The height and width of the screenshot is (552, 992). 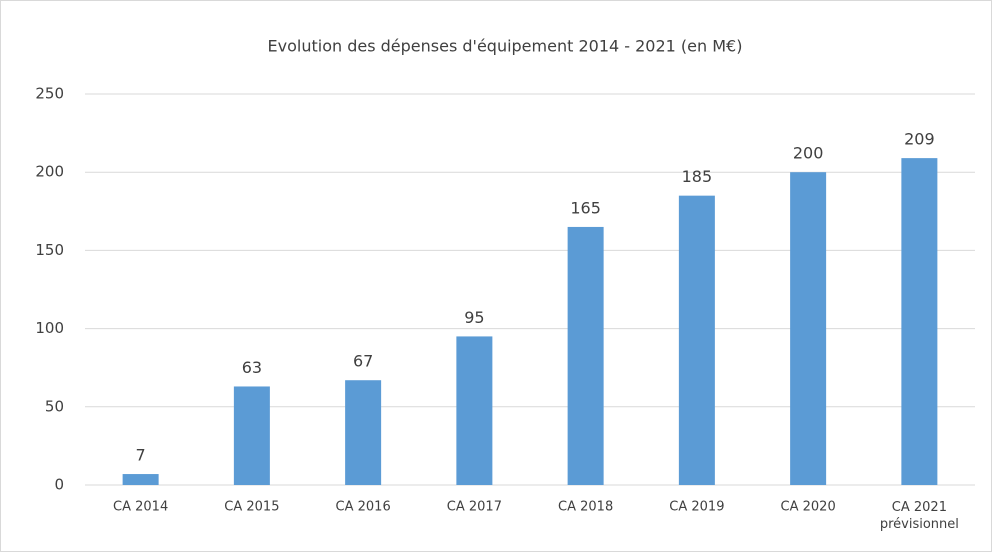 What do you see at coordinates (696, 507) in the screenshot?
I see `x-tick-label: CA 2019` at bounding box center [696, 507].